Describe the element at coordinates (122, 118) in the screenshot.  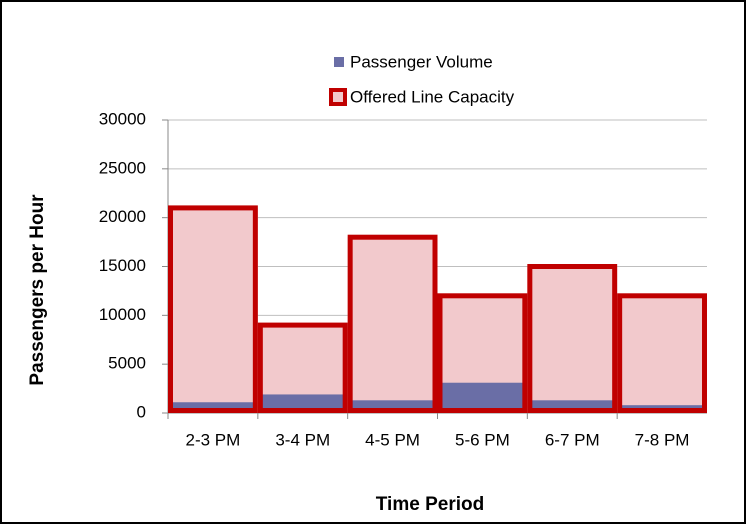
I see `y-tick-label: 30000` at that location.